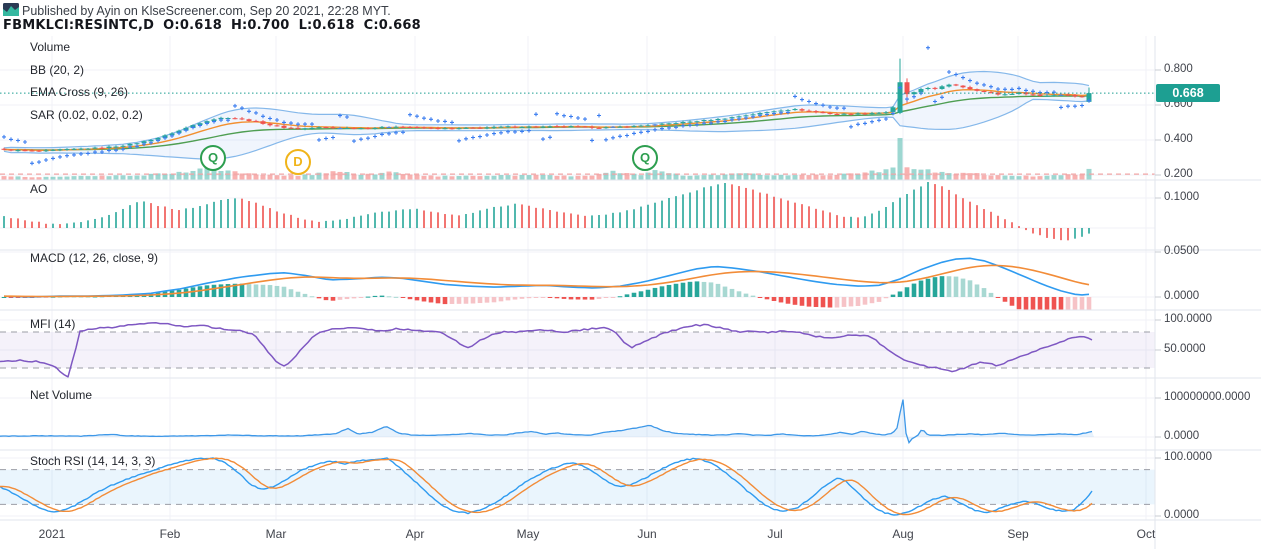  Describe the element at coordinates (775, 534) in the screenshot. I see `time-axis-label: Jul` at that location.